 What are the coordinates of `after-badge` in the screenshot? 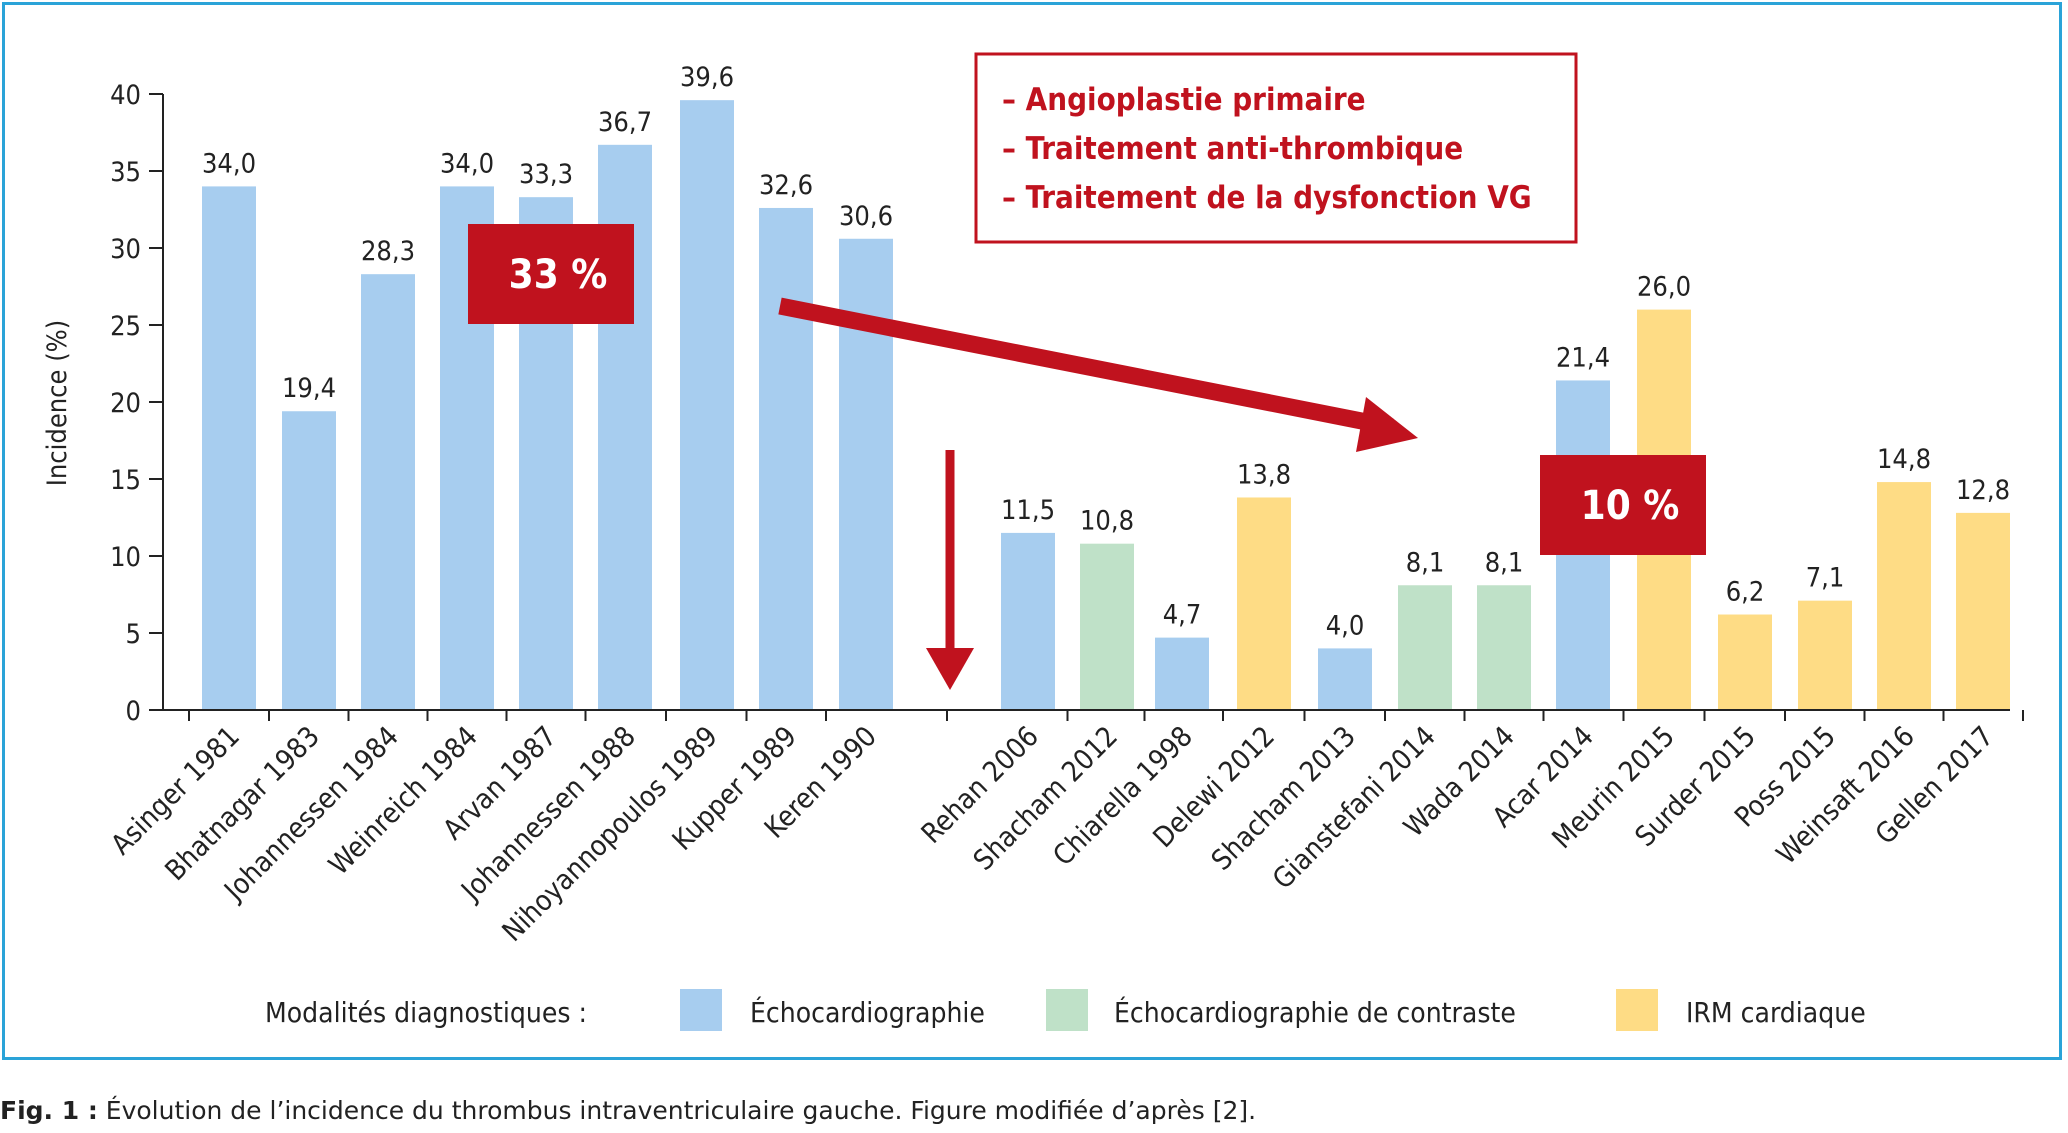 It's located at (1623, 505).